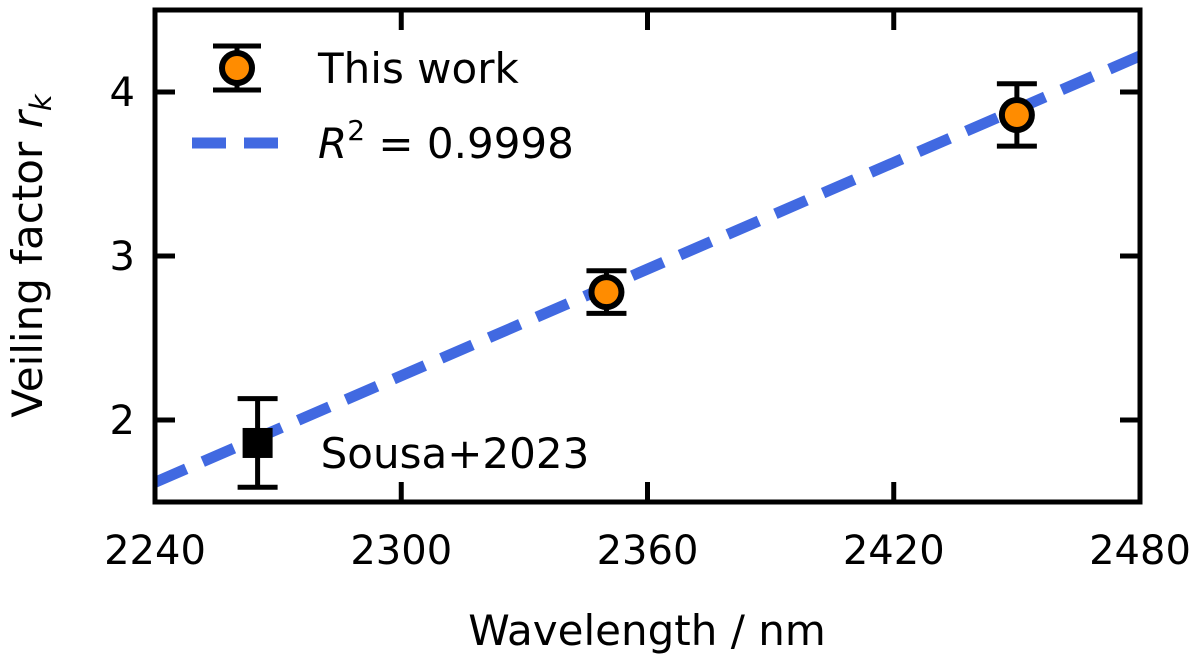 The width and height of the screenshot is (1200, 658). I want to click on annotation-sousa: Sousa+2023, so click(455, 453).